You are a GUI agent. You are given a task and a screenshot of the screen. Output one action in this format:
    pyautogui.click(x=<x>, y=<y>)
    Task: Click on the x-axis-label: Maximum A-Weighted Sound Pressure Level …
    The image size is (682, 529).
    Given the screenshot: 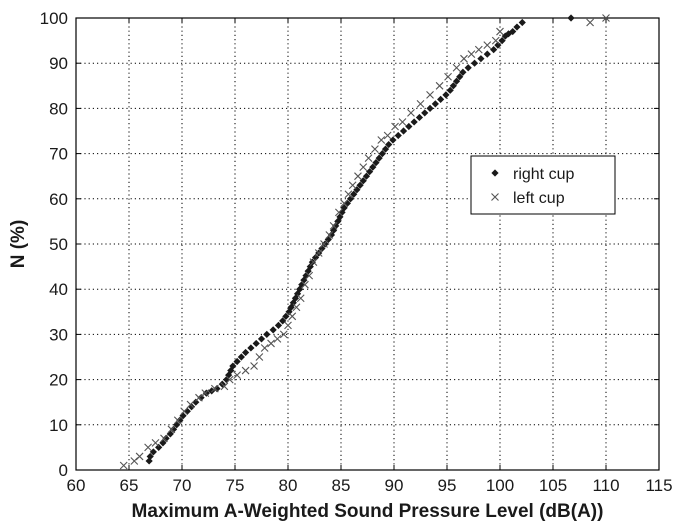 What is the action you would take?
    pyautogui.click(x=368, y=511)
    